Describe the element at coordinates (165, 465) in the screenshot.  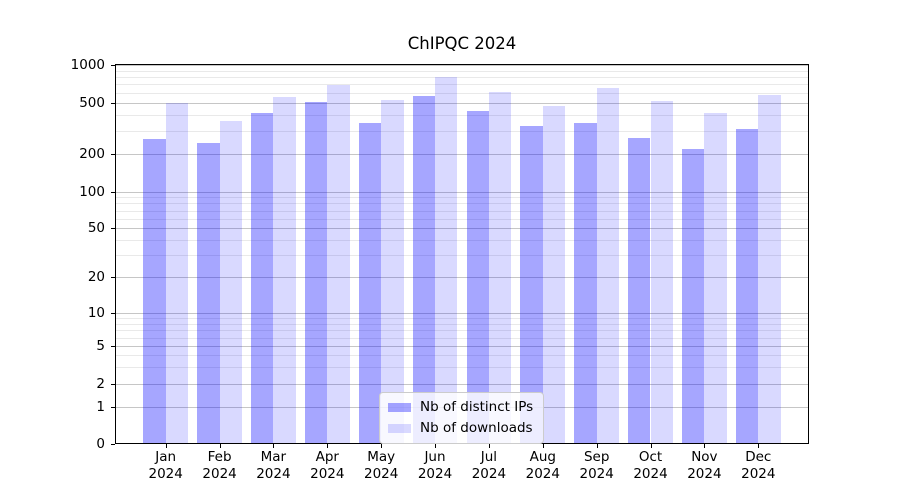
I see `x-tick-label: Jan 2024` at that location.